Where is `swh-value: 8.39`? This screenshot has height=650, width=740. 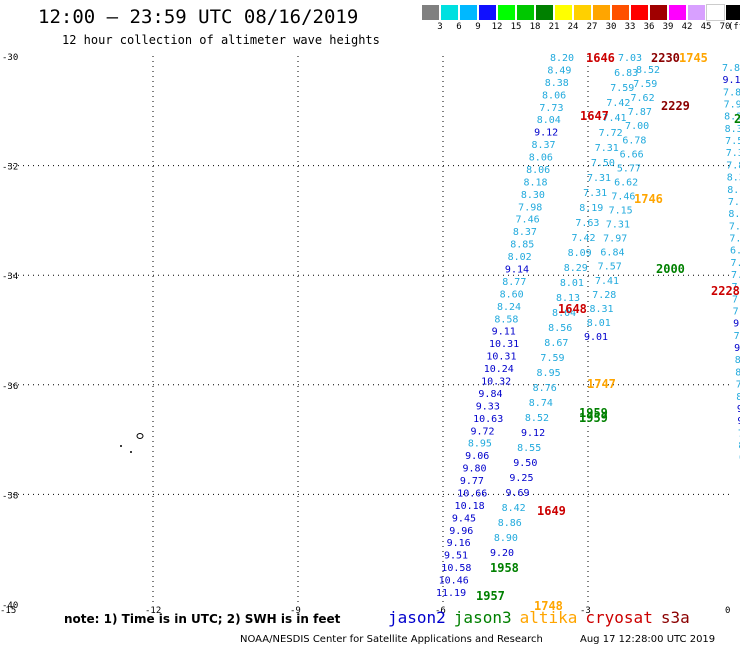 swh-value: 8.39 is located at coordinates (733, 178).